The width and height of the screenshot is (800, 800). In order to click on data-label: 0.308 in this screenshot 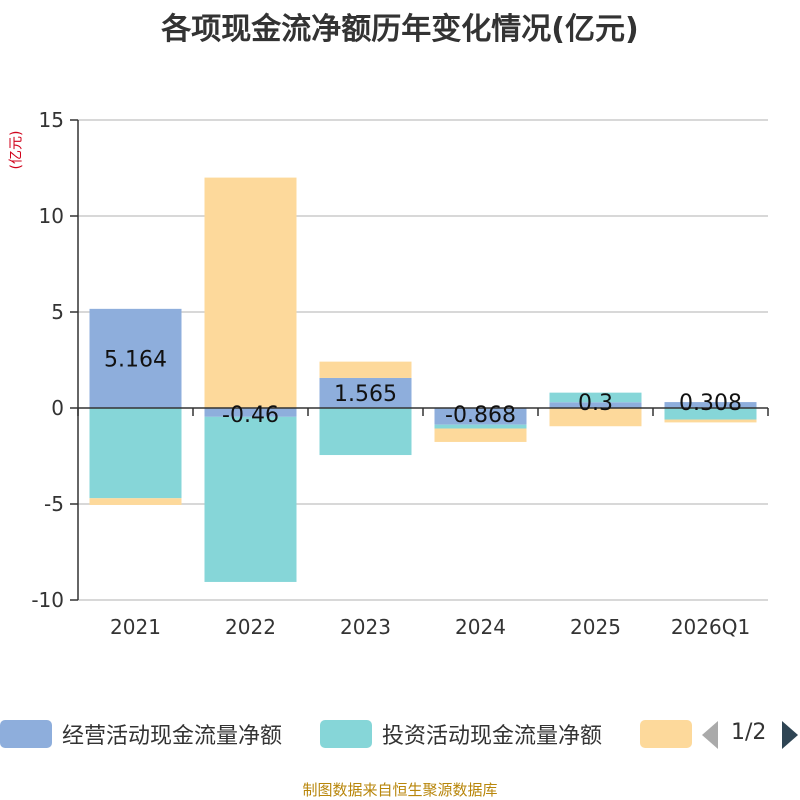, I will do `click(710, 403)`.